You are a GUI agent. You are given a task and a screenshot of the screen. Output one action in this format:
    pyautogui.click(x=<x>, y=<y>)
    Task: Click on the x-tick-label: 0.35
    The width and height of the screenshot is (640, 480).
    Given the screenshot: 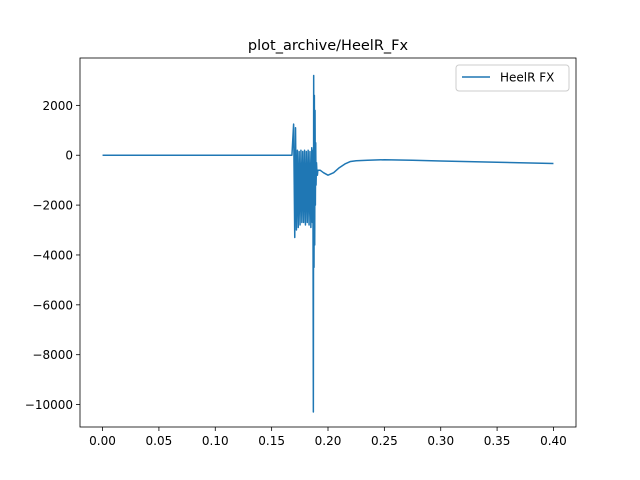 What is the action you would take?
    pyautogui.click(x=497, y=441)
    